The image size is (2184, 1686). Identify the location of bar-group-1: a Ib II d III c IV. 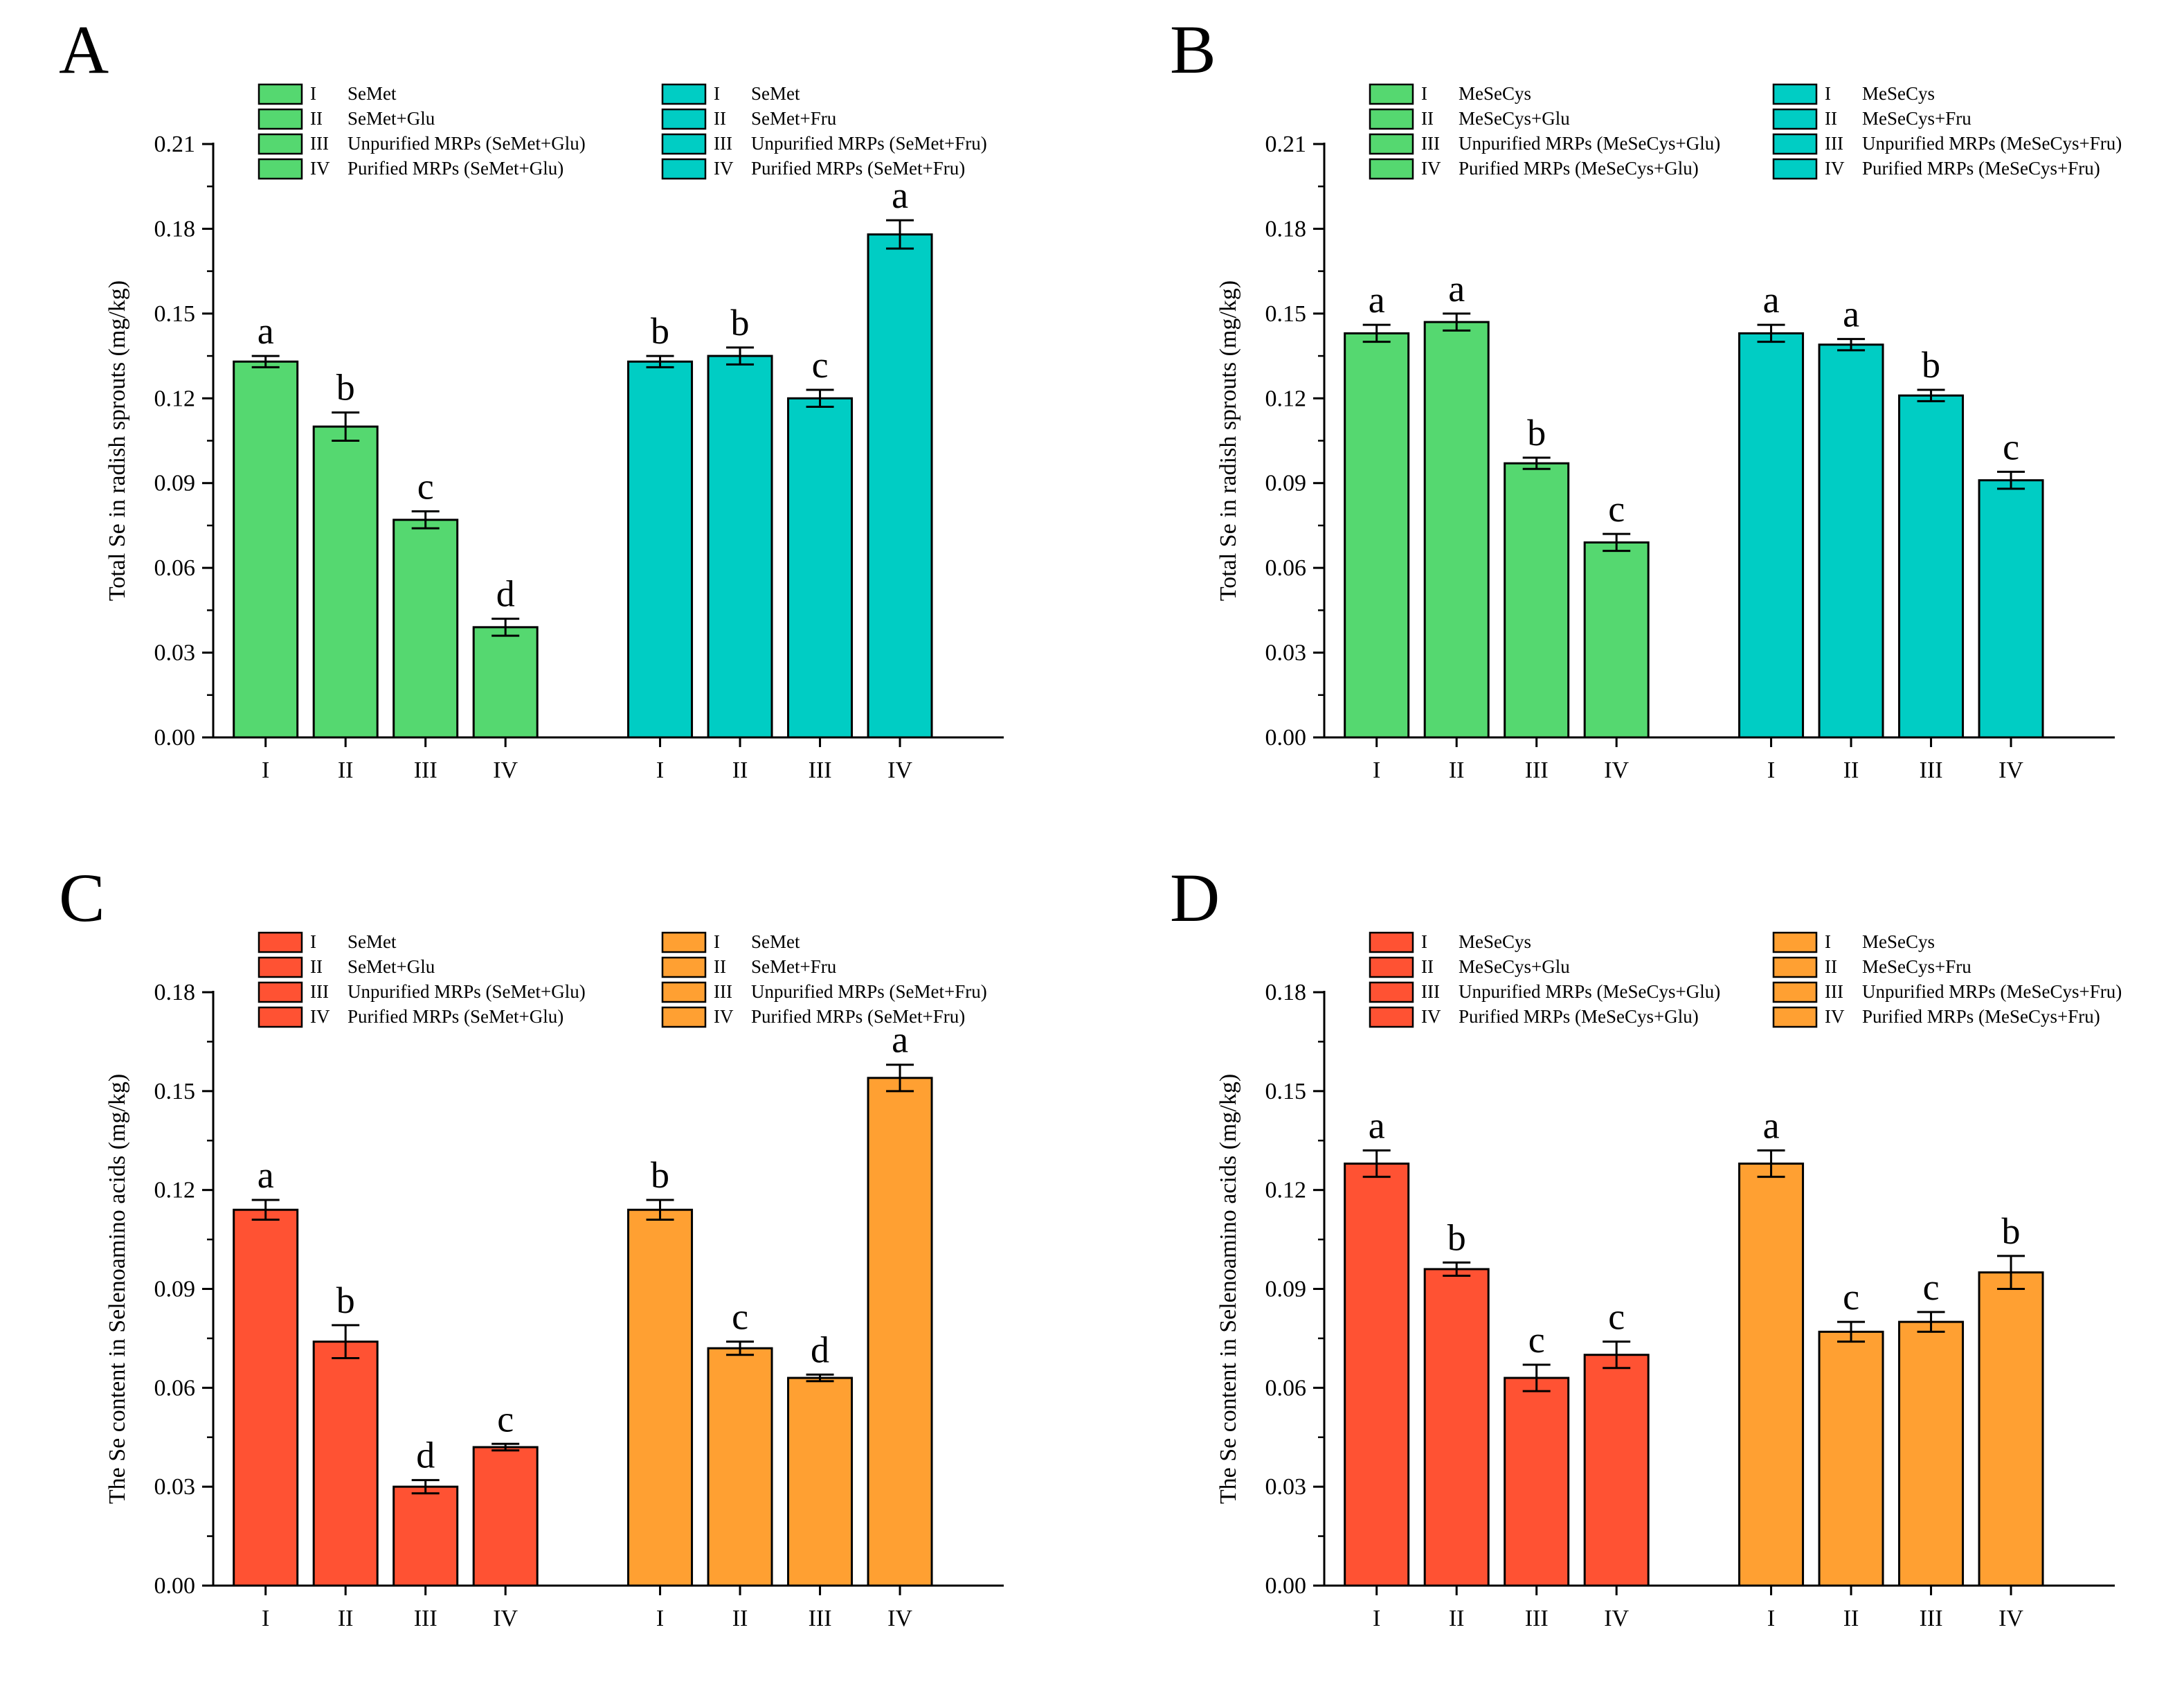
(386, 1392).